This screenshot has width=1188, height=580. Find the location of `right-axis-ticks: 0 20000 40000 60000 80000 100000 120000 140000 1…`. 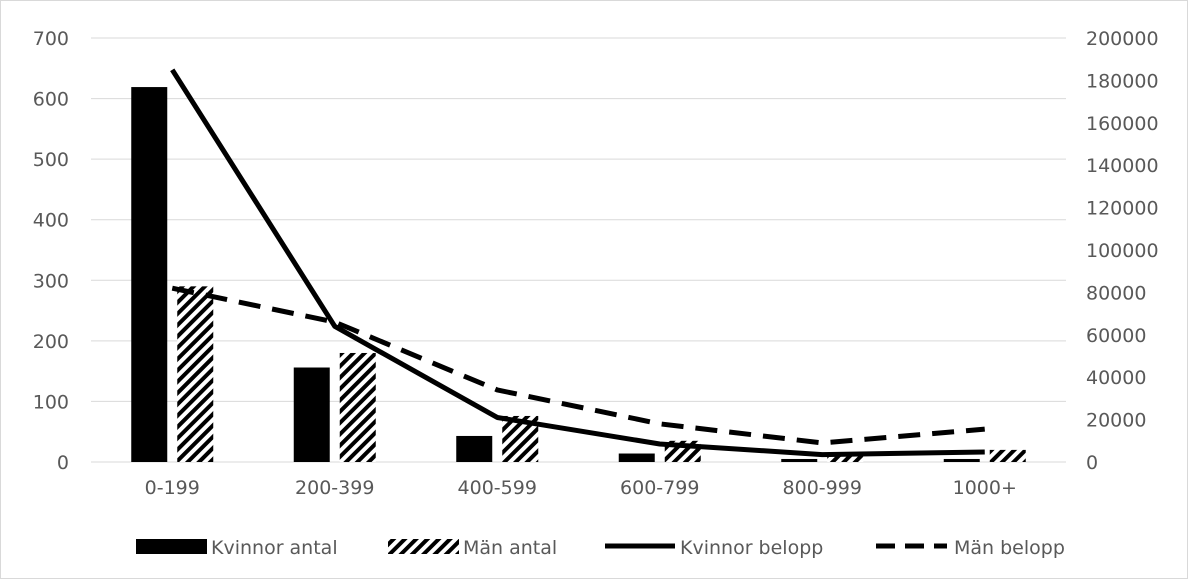

right-axis-ticks: 0 20000 40000 60000 80000 100000 120000 140000 1… is located at coordinates (1122, 251).